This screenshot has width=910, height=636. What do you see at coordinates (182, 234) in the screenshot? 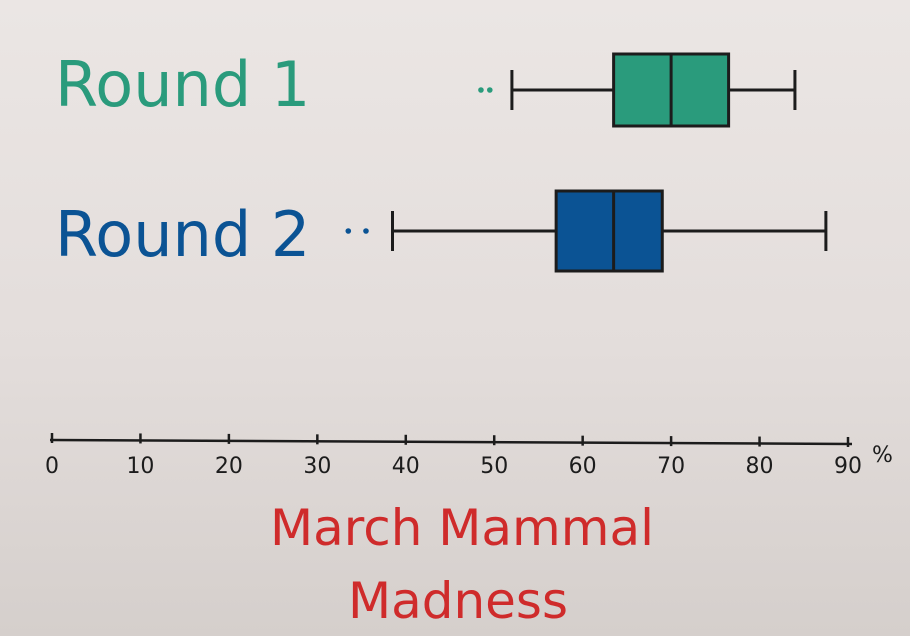
I see `series-label-round-2: Round 2` at bounding box center [182, 234].